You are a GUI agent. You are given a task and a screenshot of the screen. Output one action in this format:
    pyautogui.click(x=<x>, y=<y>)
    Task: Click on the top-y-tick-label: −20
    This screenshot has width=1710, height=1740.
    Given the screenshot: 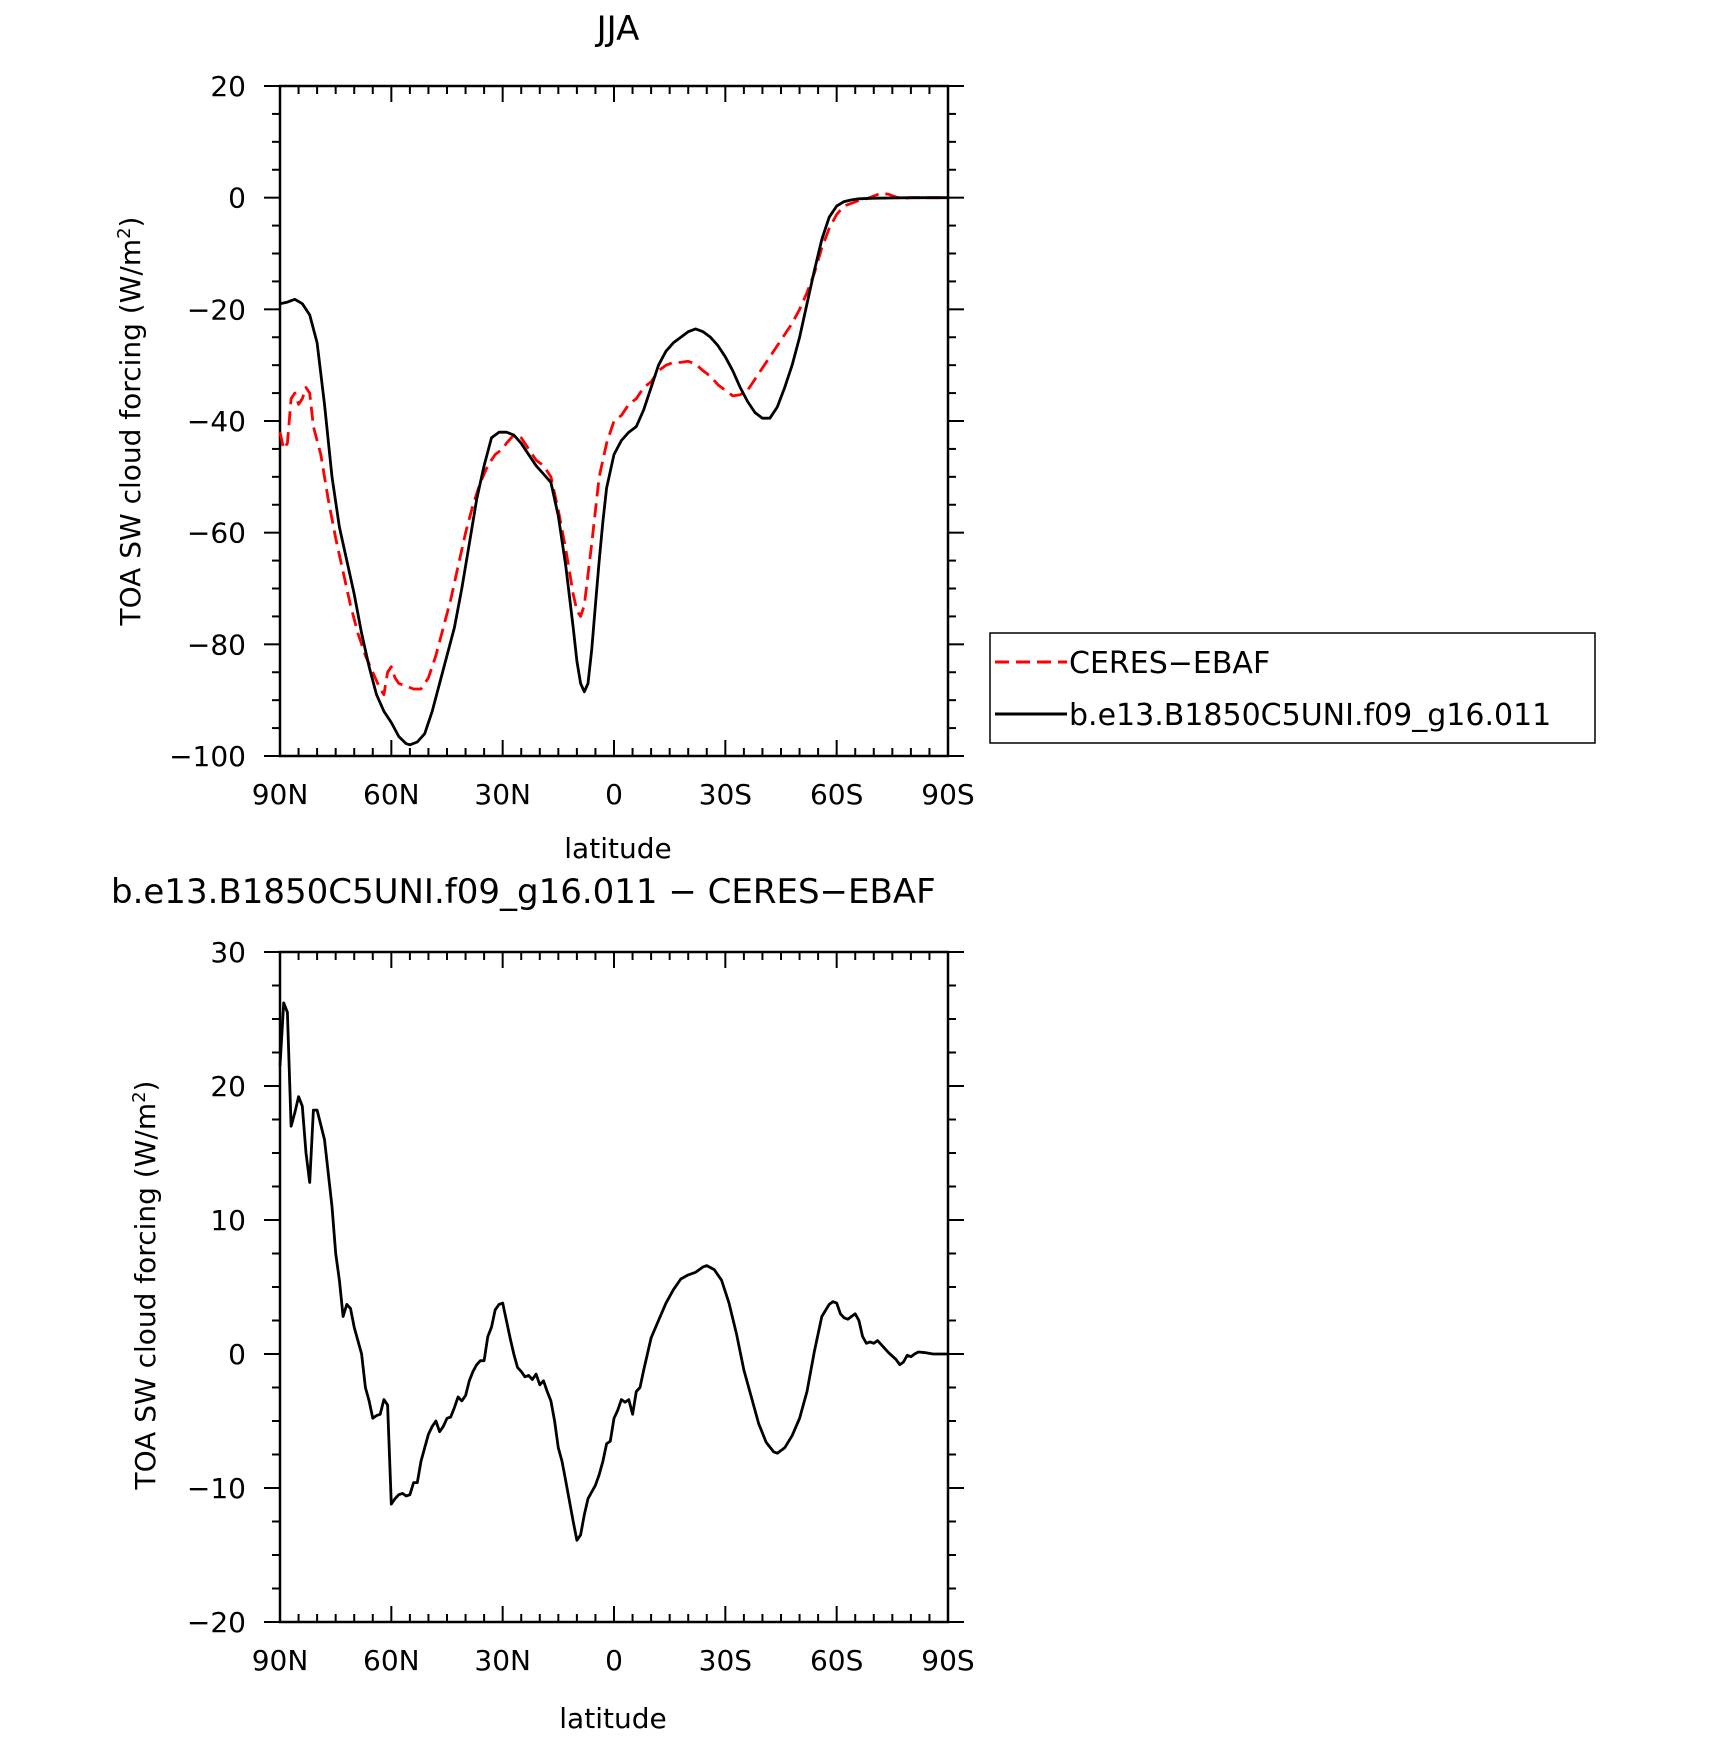 What is the action you would take?
    pyautogui.click(x=216, y=309)
    